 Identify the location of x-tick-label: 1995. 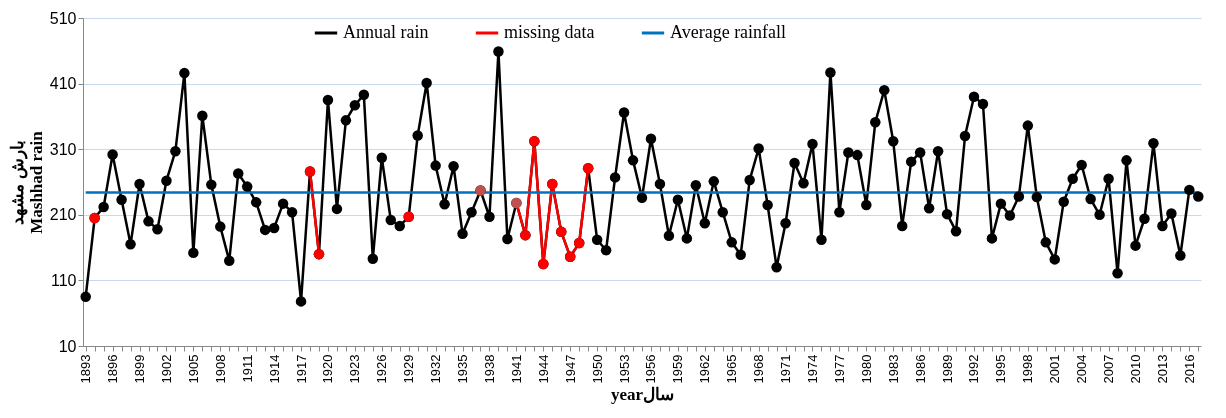
(1001, 369).